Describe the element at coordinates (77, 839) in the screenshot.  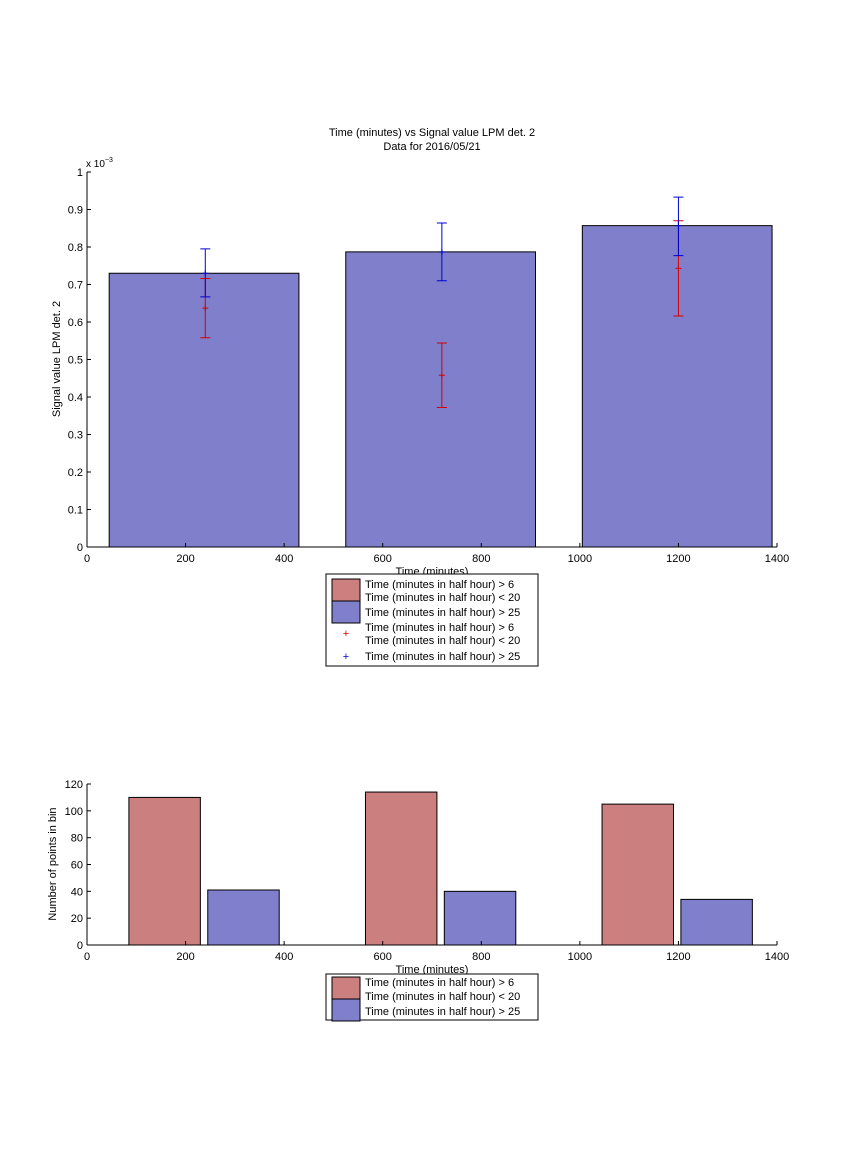
I see `y-tick-label: 80` at that location.